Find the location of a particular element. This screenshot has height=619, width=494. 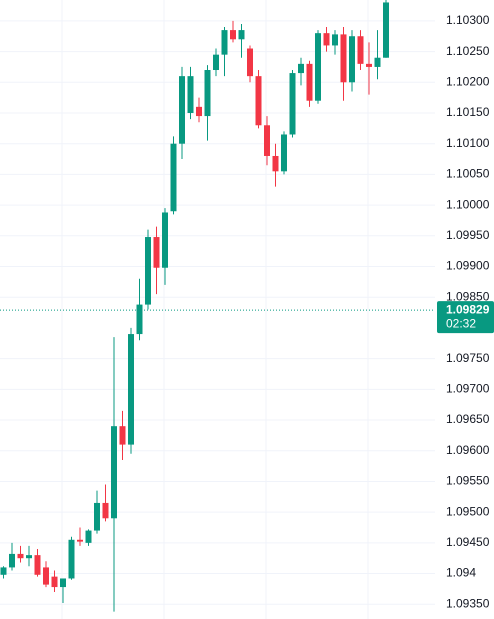

y-tick-label: 1.09950 is located at coordinates (468, 235).